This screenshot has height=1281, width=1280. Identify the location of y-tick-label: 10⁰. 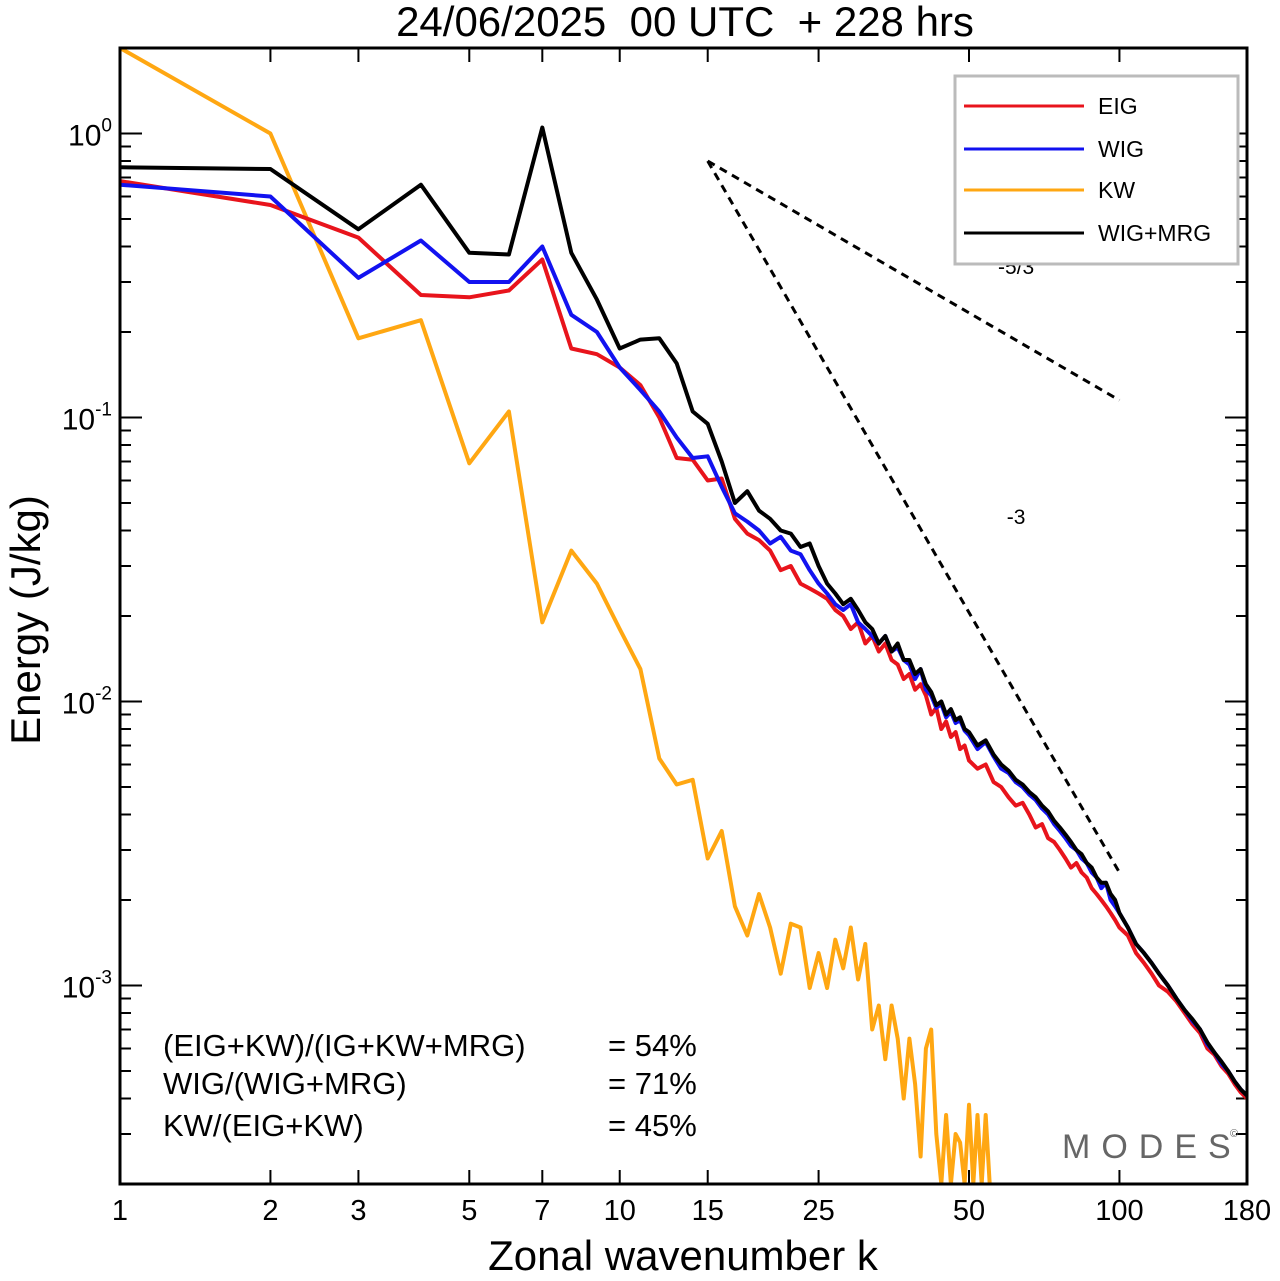
(90, 133).